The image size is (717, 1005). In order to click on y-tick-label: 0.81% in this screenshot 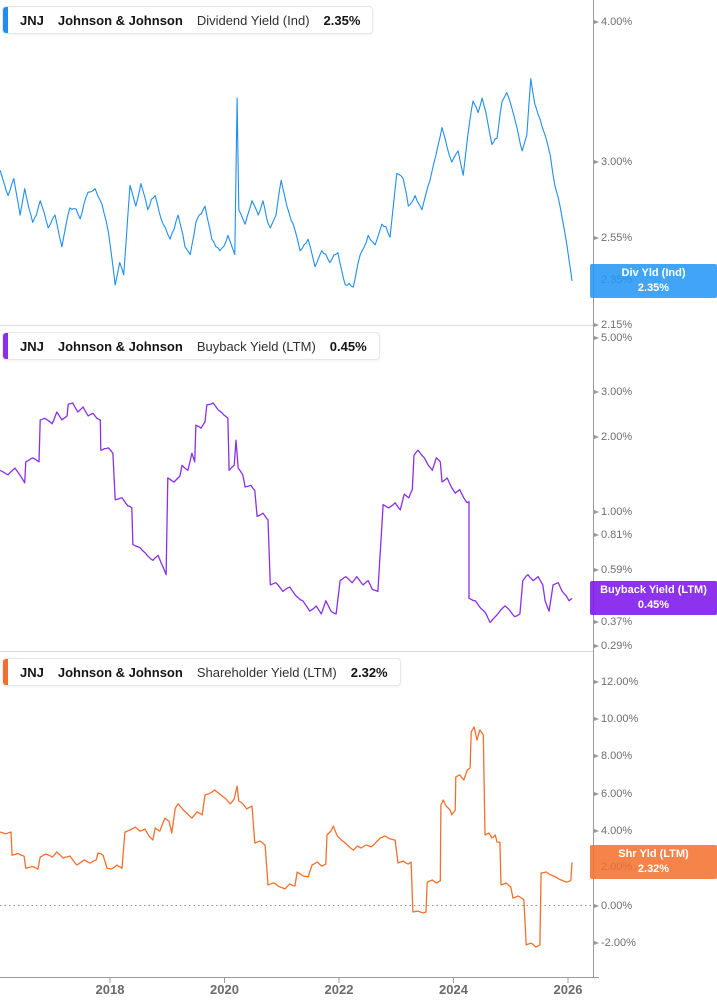, I will do `click(617, 535)`.